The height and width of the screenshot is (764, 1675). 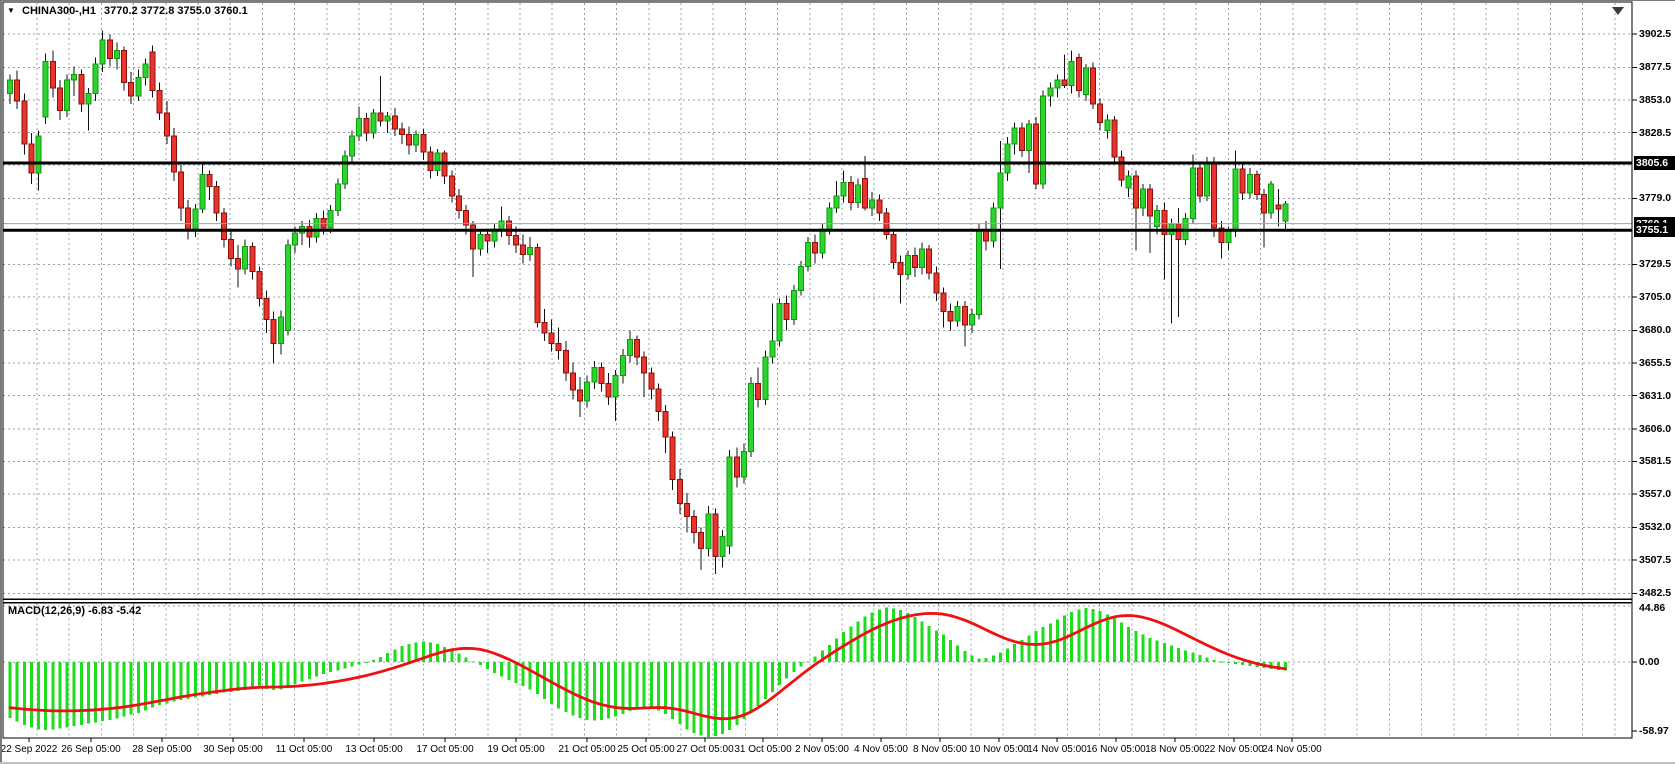 I want to click on macd-histogram, so click(x=647, y=672).